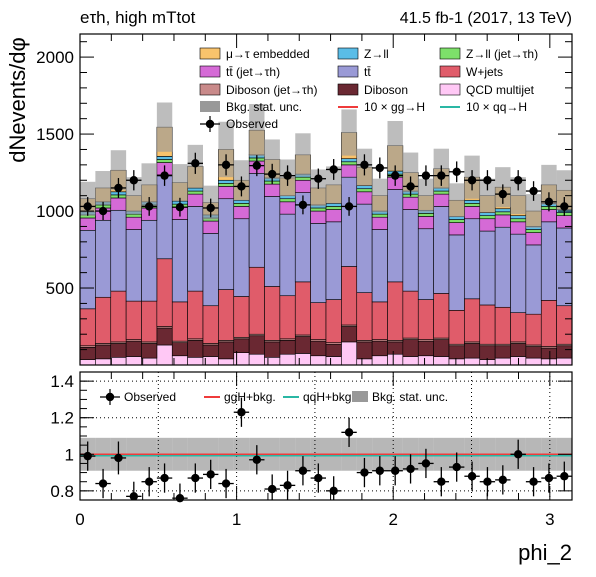 The width and height of the screenshot is (596, 577). I want to click on bar-tt-jet-h--25, so click(472, 213).